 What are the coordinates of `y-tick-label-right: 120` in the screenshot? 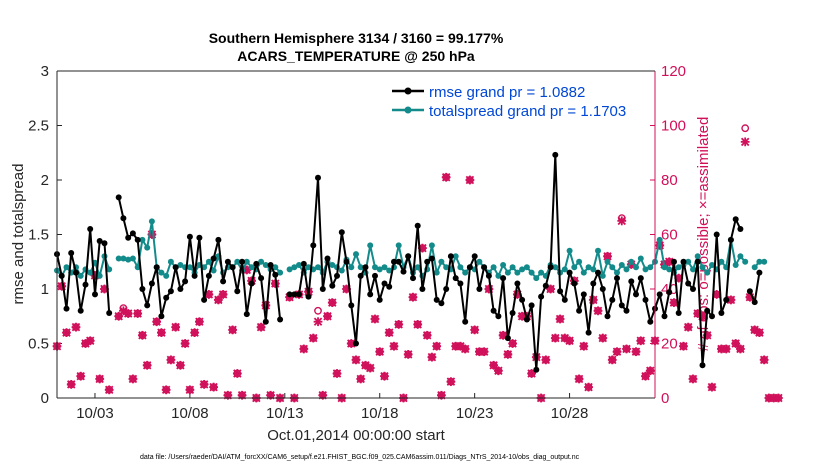 It's located at (673, 71).